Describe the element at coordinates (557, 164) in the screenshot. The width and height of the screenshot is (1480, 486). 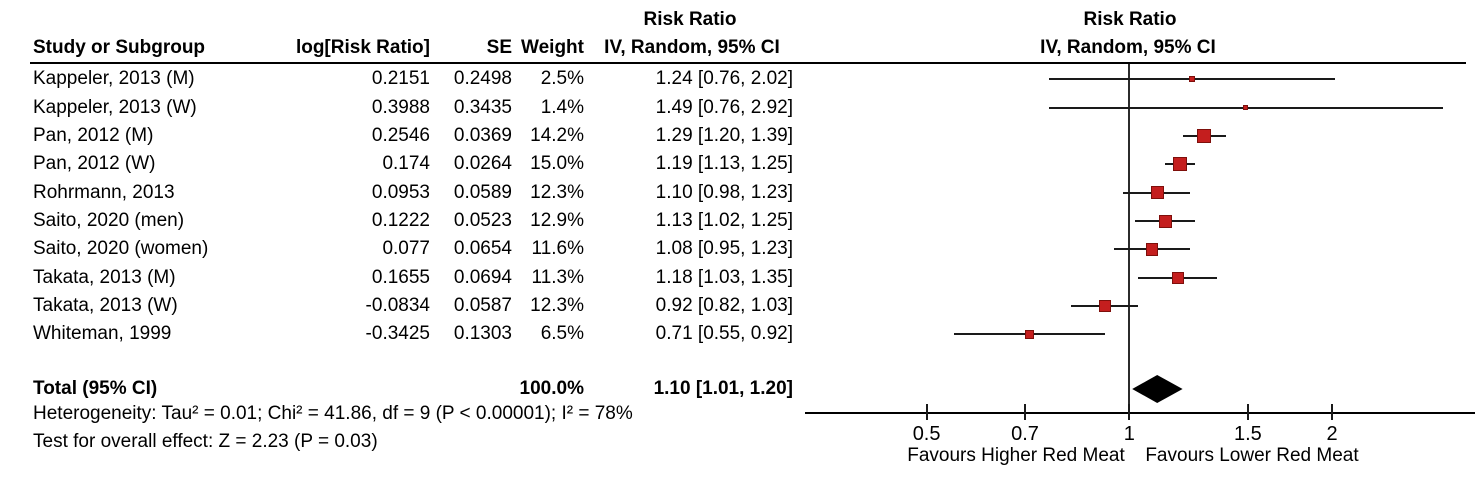
I see `study-weight: 15.0%` at that location.